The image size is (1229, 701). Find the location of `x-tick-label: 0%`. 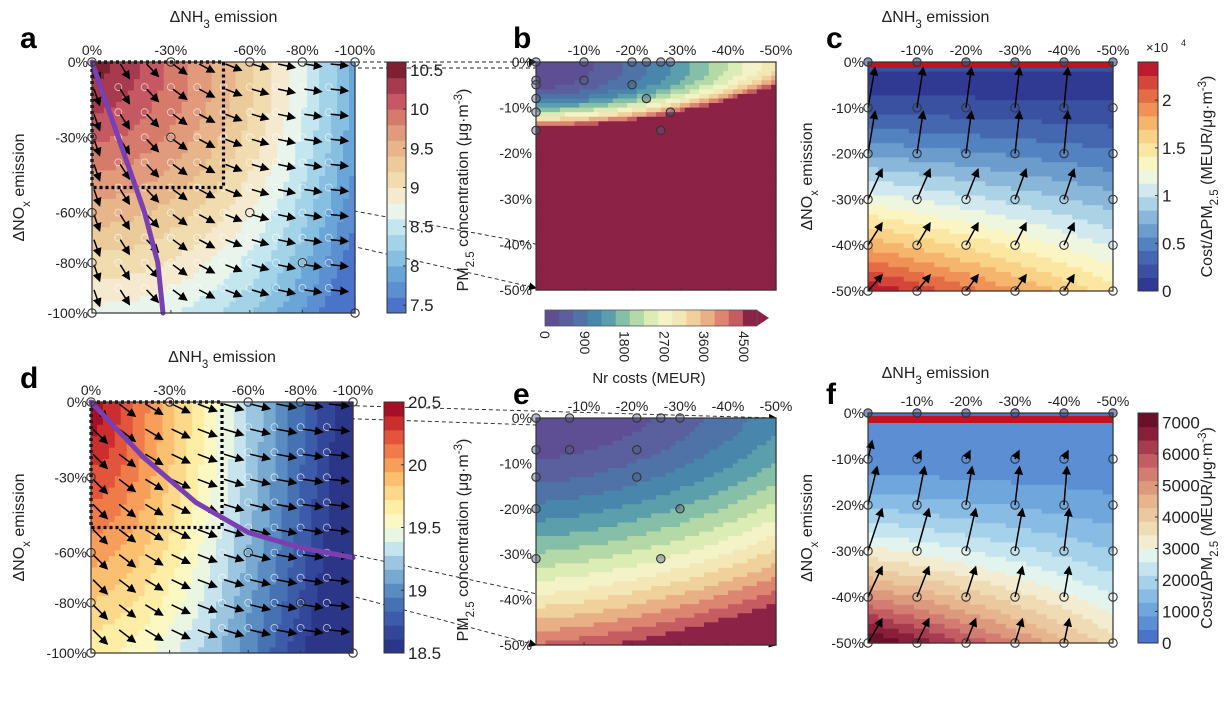

x-tick-label: 0% is located at coordinates (92, 50).